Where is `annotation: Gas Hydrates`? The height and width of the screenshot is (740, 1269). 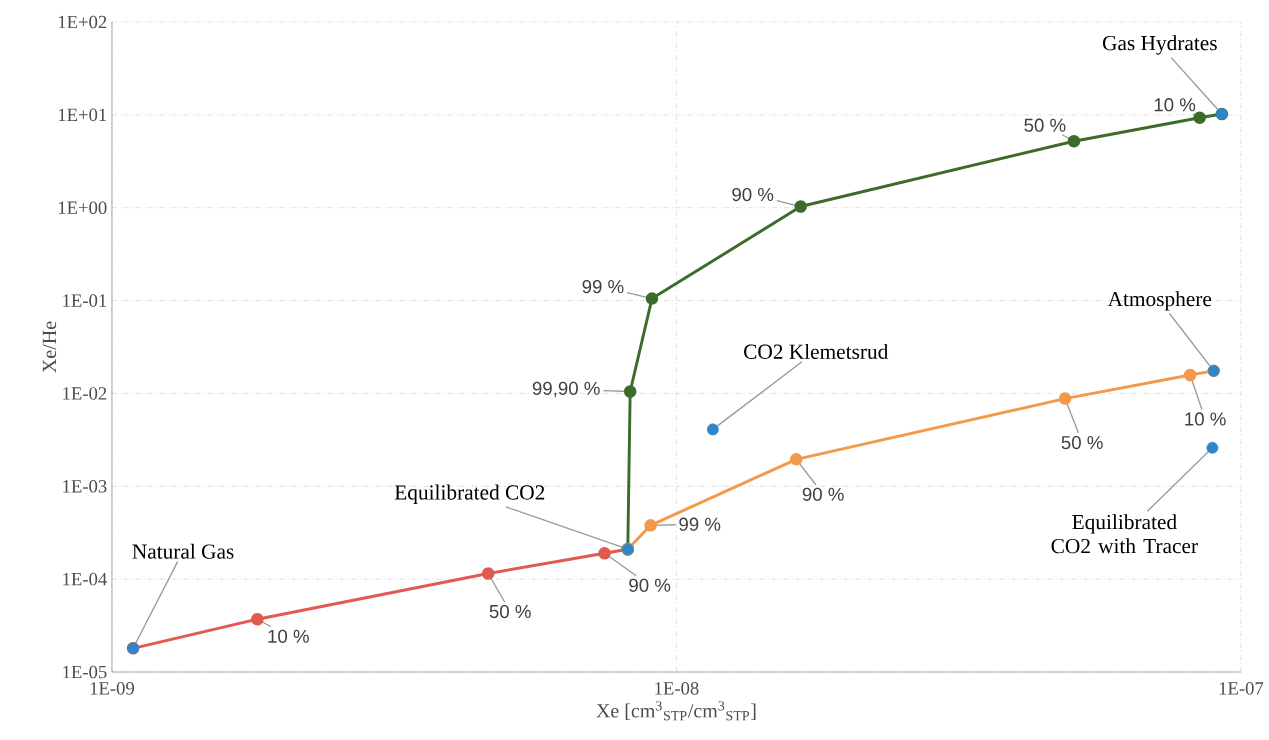
annotation: Gas Hydrates is located at coordinates (1159, 45).